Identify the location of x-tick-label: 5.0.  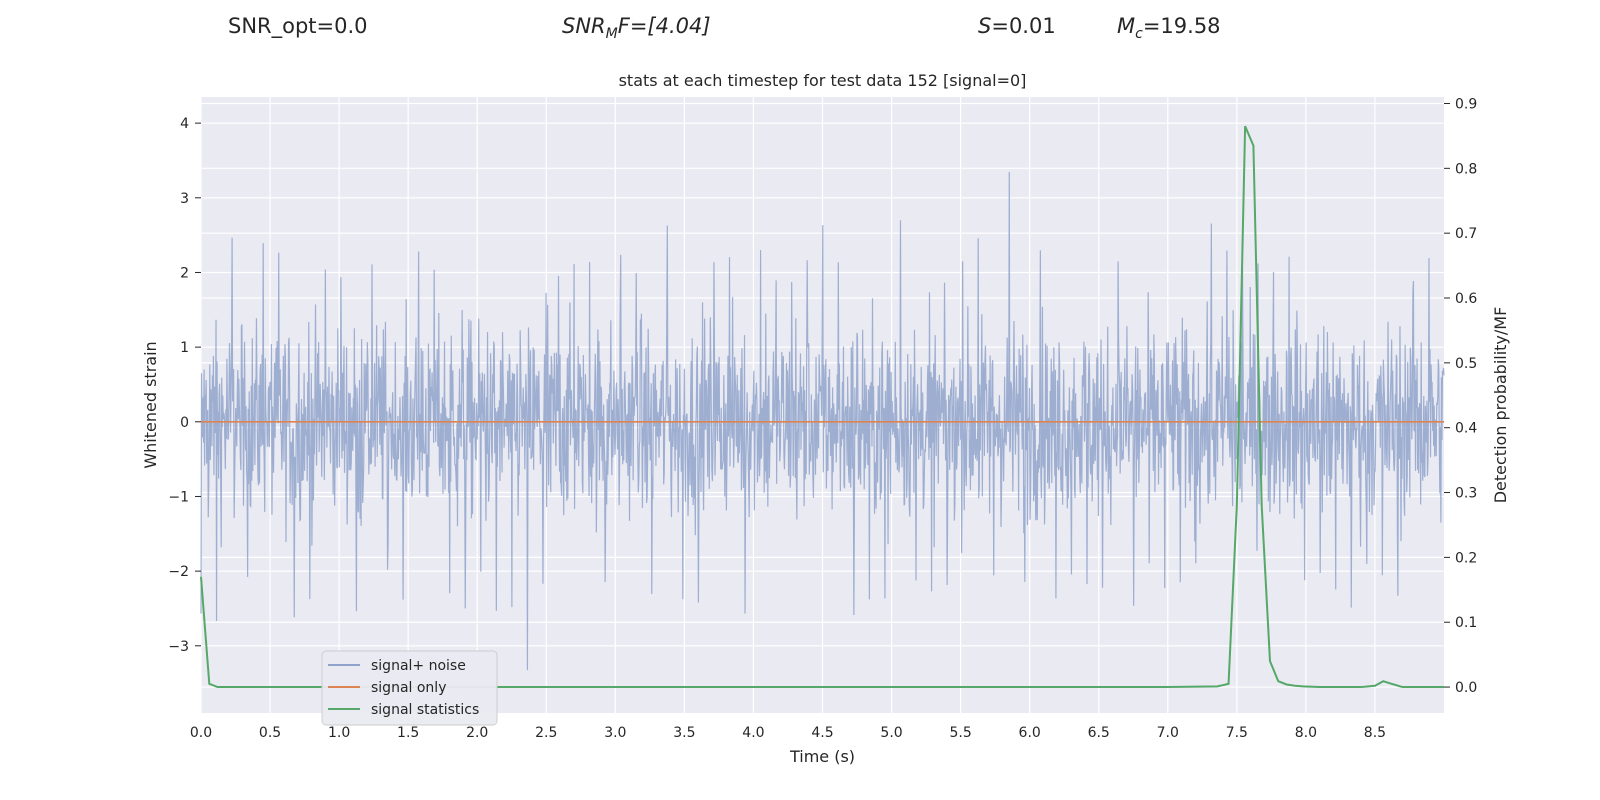
(891, 733).